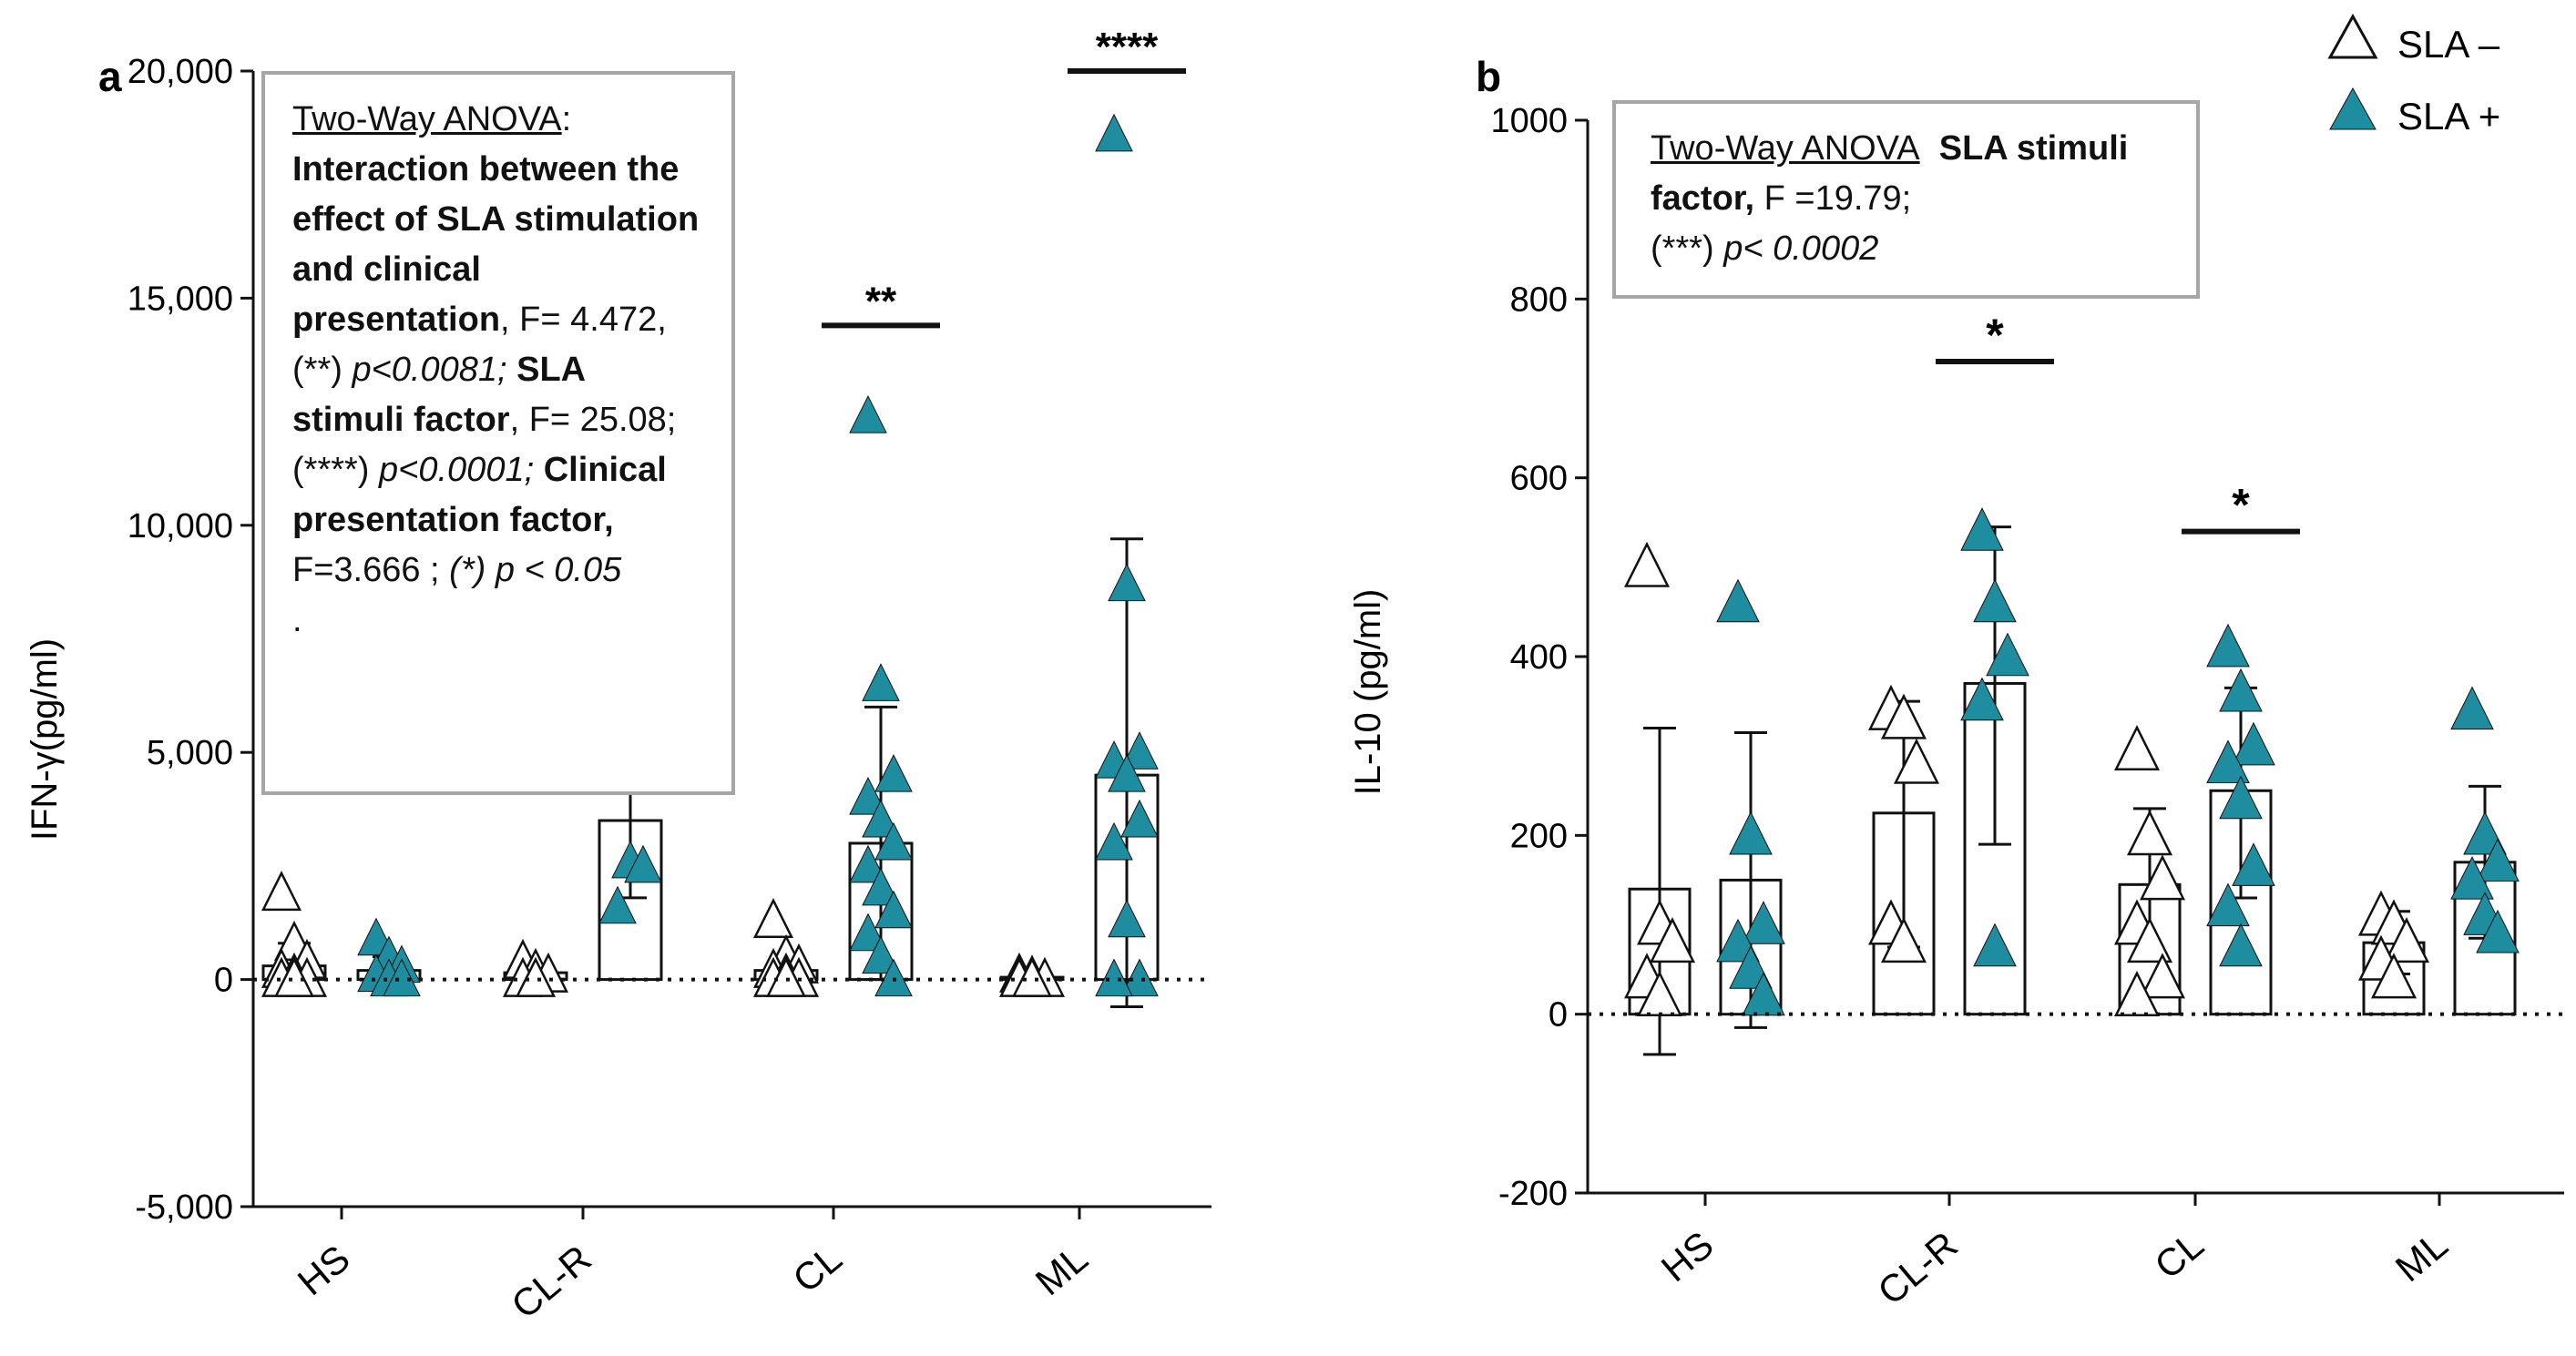 The width and height of the screenshot is (2576, 1356). What do you see at coordinates (429, 370) in the screenshot?
I see `interaction-p-value: p<0.0081;` at bounding box center [429, 370].